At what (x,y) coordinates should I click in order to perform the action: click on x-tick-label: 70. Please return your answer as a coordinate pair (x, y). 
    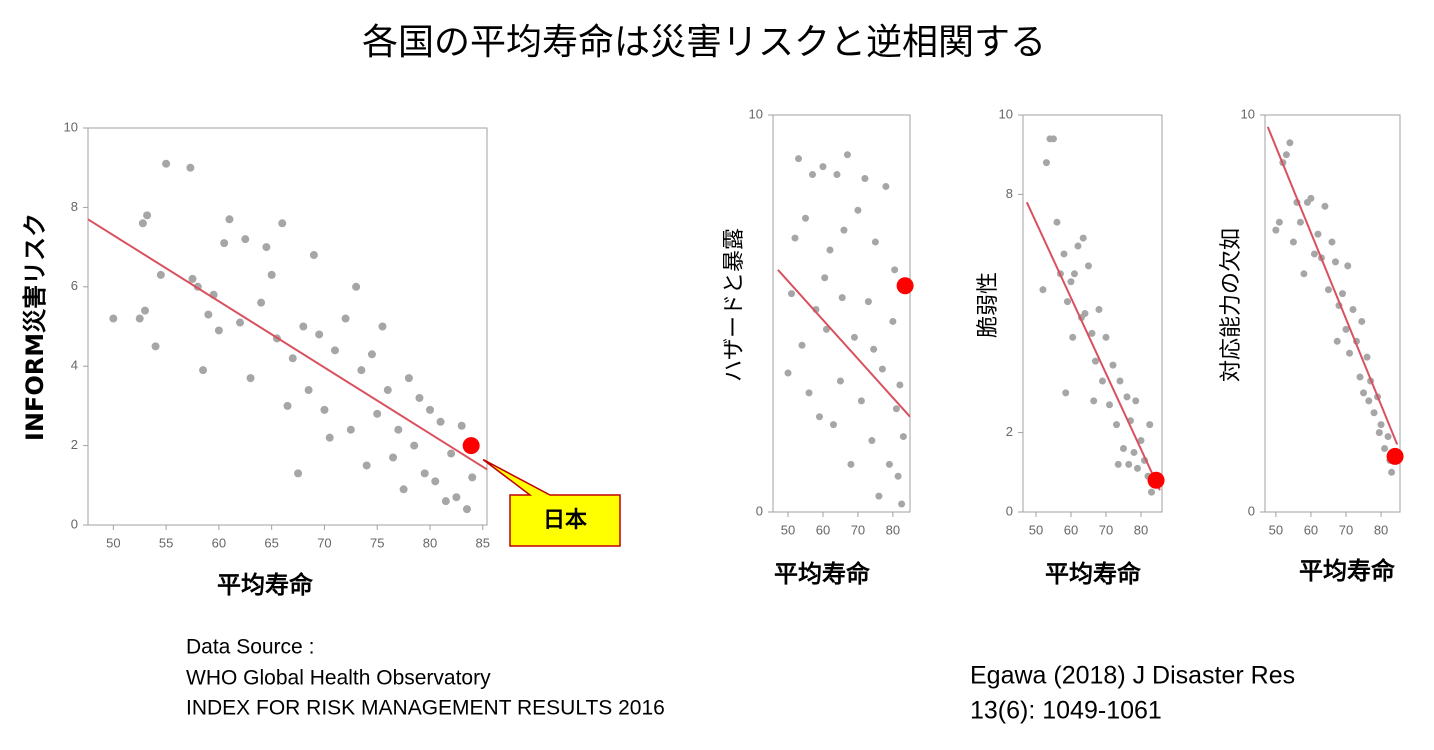
    Looking at the image, I should click on (1106, 529).